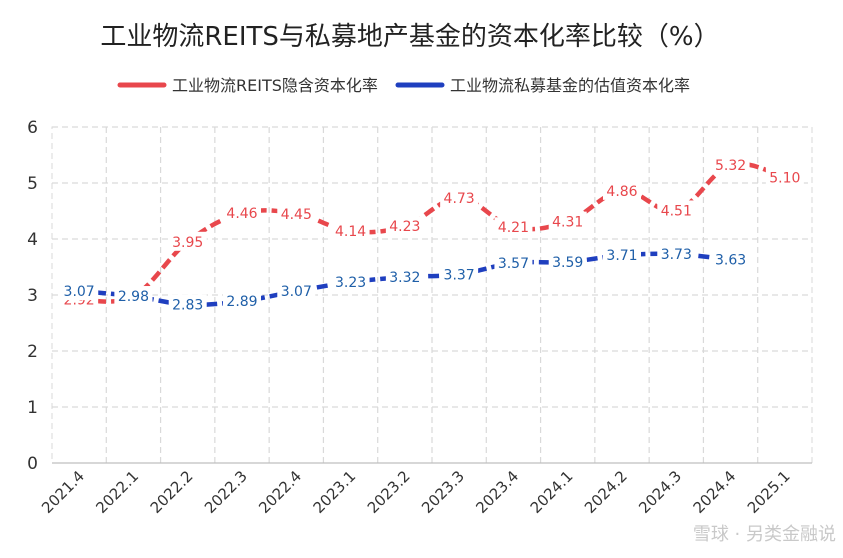 Image resolution: width=843 pixels, height=558 pixels. What do you see at coordinates (32, 408) in the screenshot?
I see `y-tick-label: 1` at bounding box center [32, 408].